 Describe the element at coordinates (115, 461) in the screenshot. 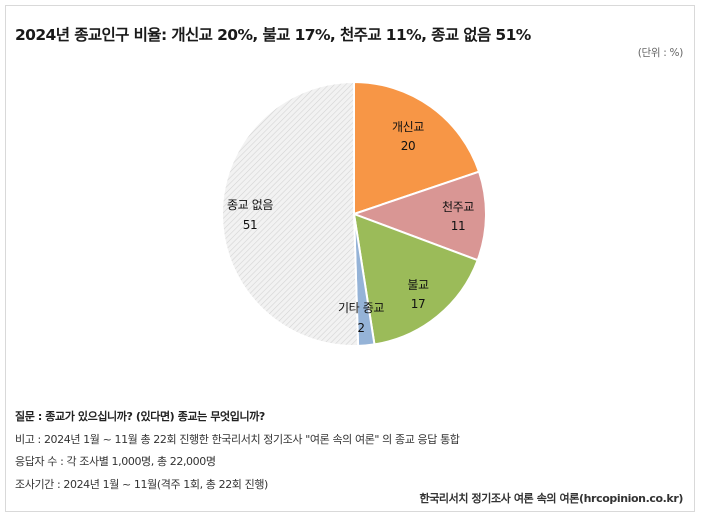

I see `survey-respondents: 응답자 수 : 각 조사별 1,000명, 총 22,000명` at that location.